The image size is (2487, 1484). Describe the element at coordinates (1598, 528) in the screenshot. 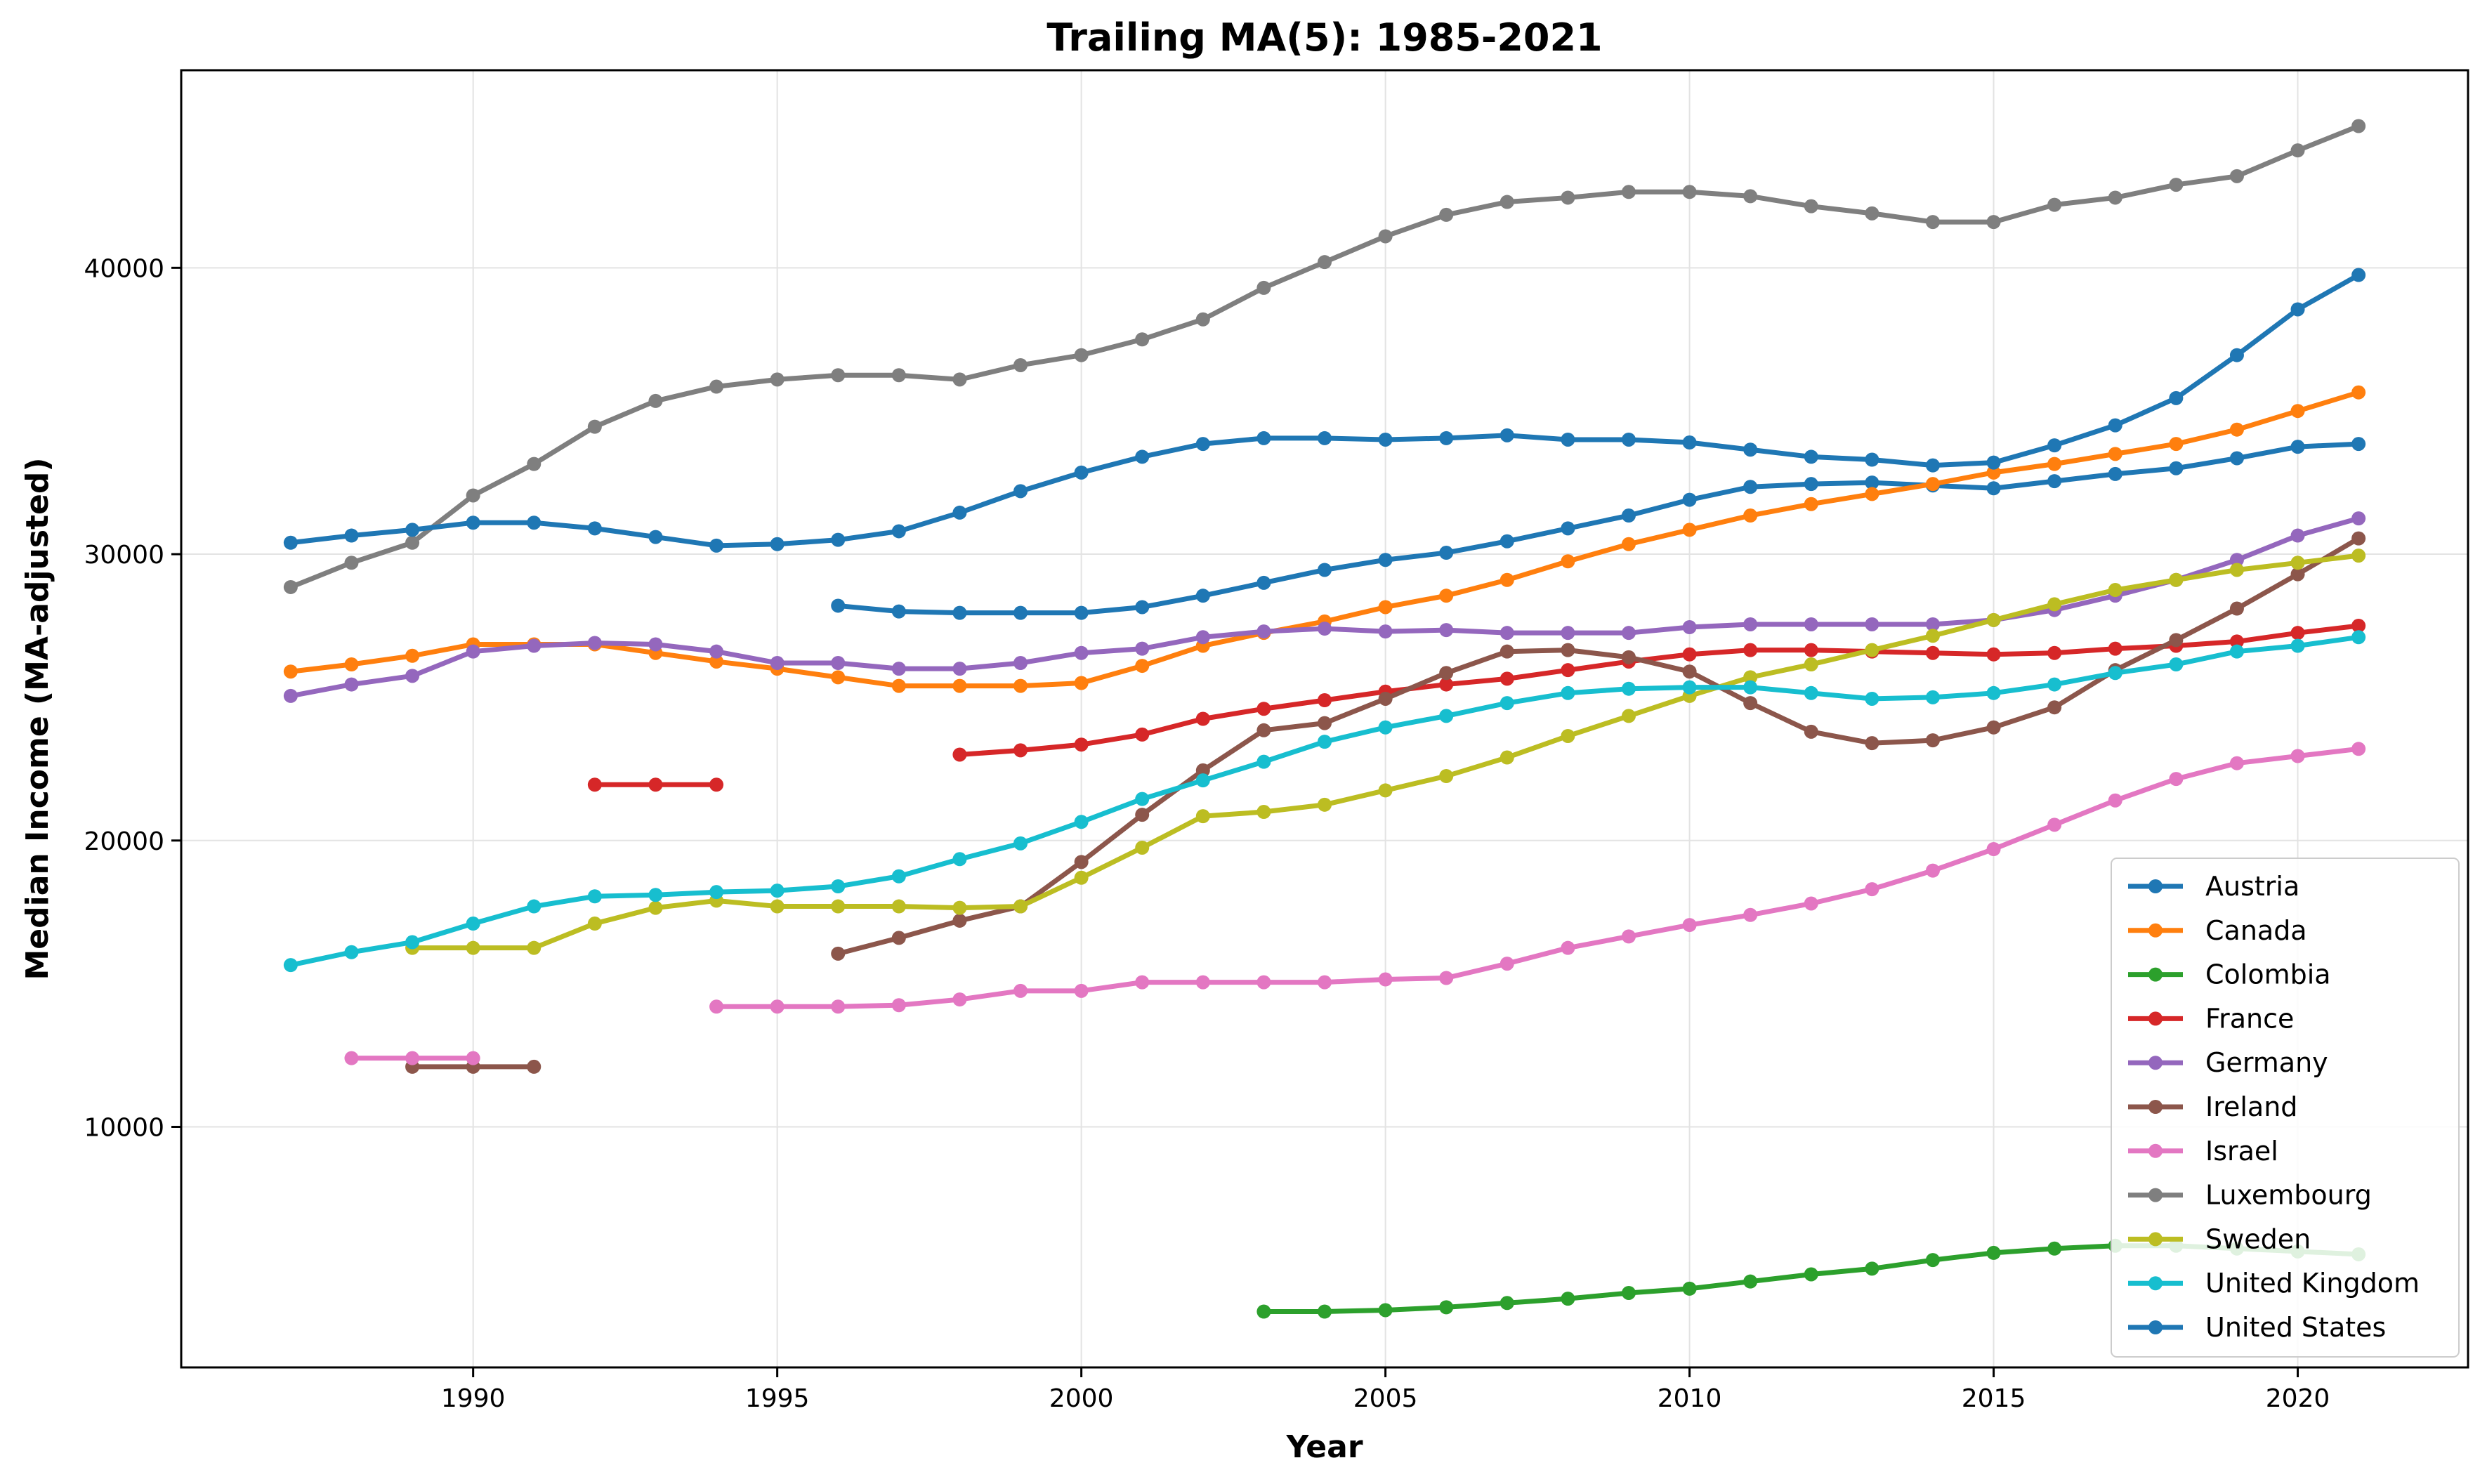

I see `series-line-austria` at that location.